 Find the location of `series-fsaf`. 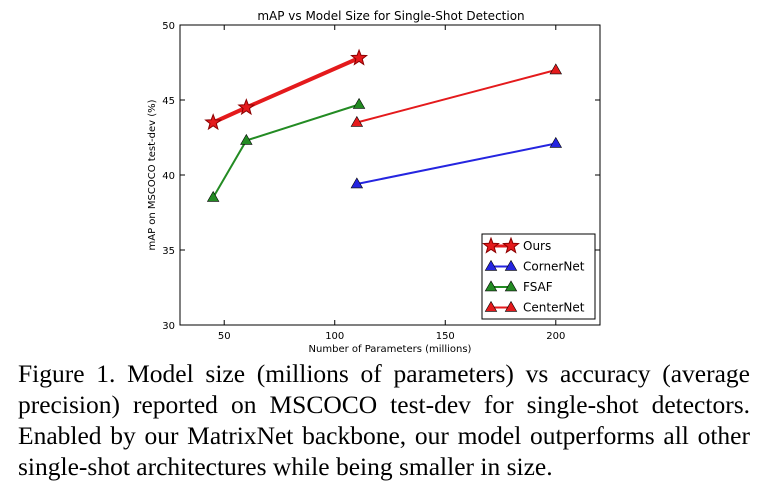

series-fsaf is located at coordinates (286, 149).